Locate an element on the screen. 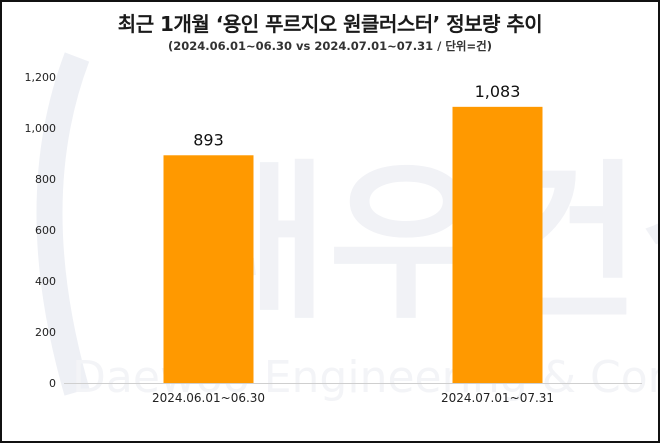 Image resolution: width=660 pixels, height=443 pixels. bar-value-label: 893 is located at coordinates (208, 139).